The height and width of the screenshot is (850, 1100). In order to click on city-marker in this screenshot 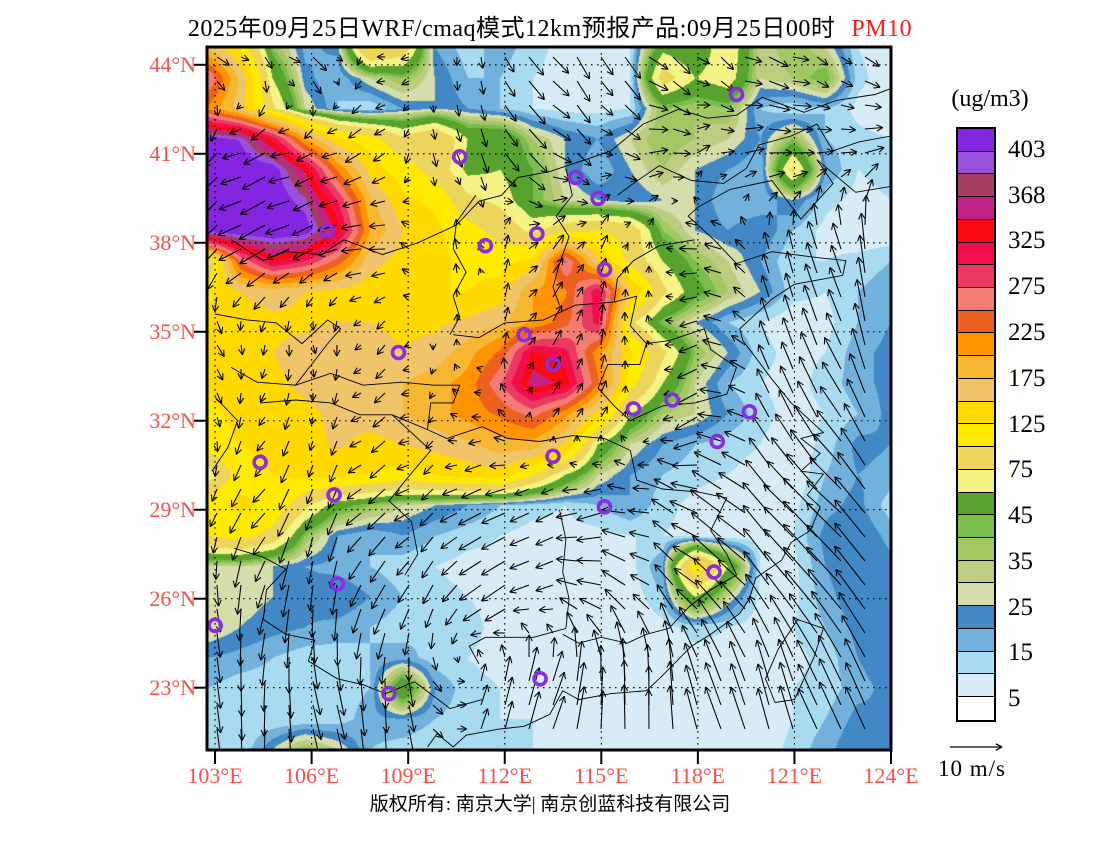, I will do `click(389, 693)`.